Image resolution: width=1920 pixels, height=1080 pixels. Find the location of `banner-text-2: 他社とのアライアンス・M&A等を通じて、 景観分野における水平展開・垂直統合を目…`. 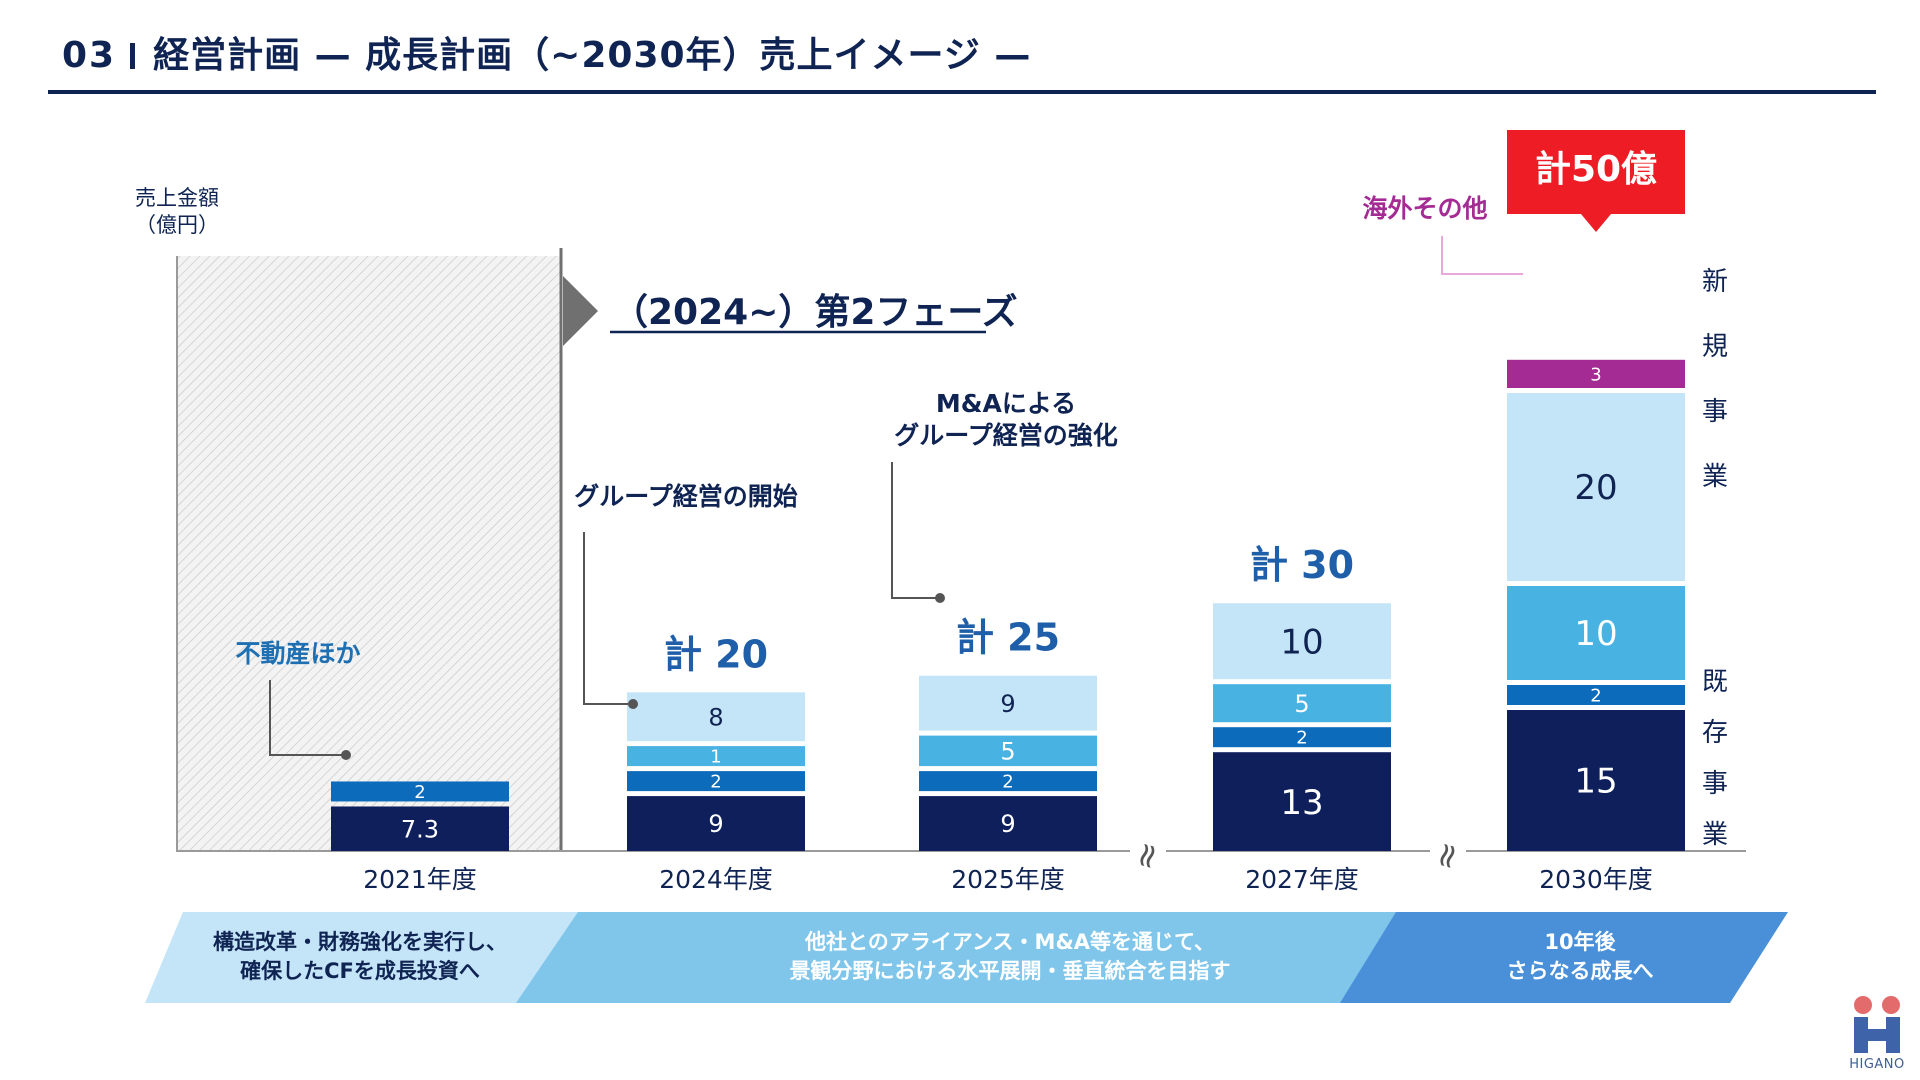

banner-text-2: 他社とのアライアンス・M&A等を通じて、 景観分野における水平展開・垂直統合を目… is located at coordinates (1010, 957).